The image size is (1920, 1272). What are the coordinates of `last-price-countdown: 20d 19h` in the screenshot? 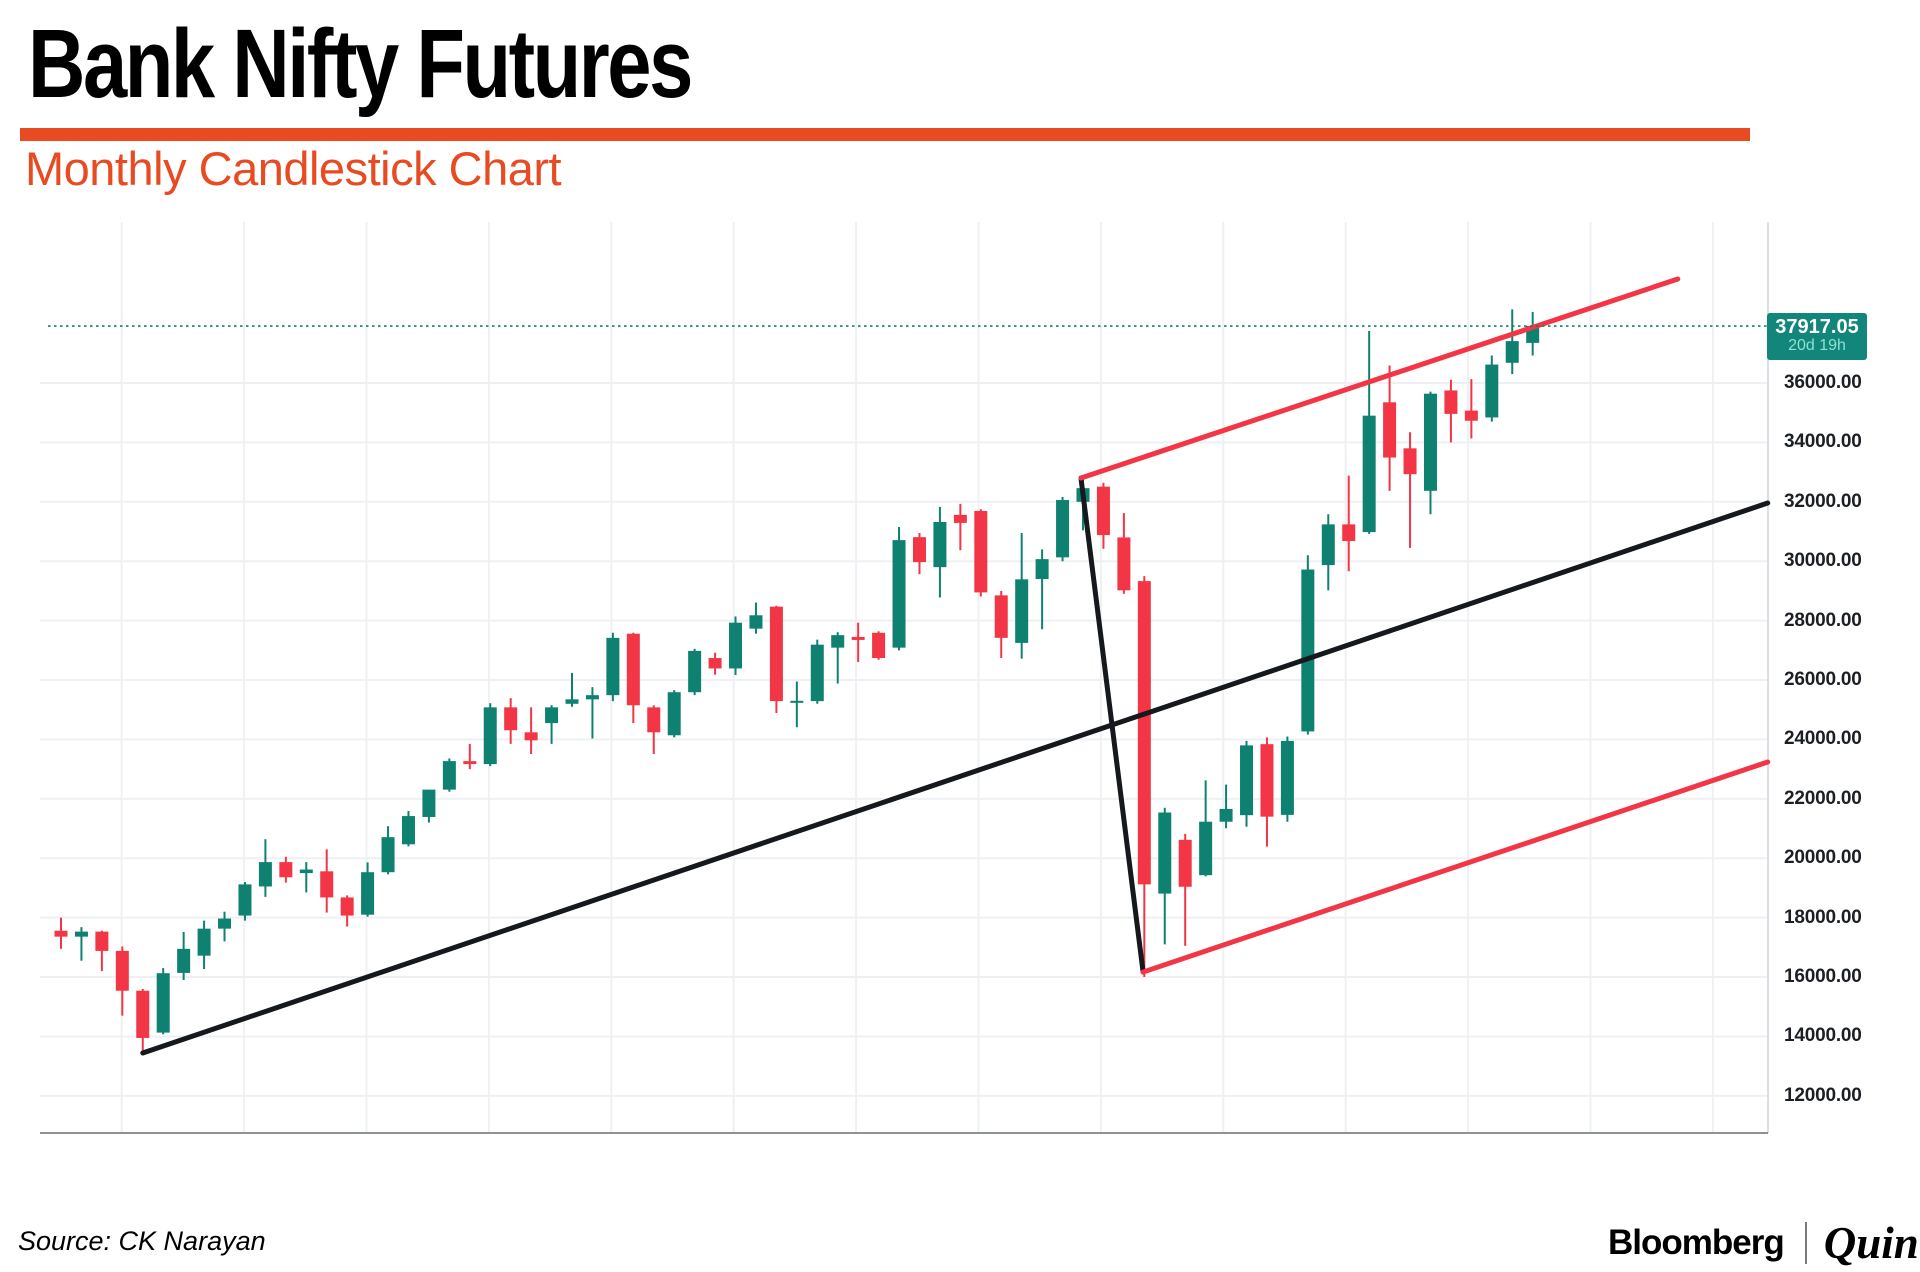 It's located at (1817, 346).